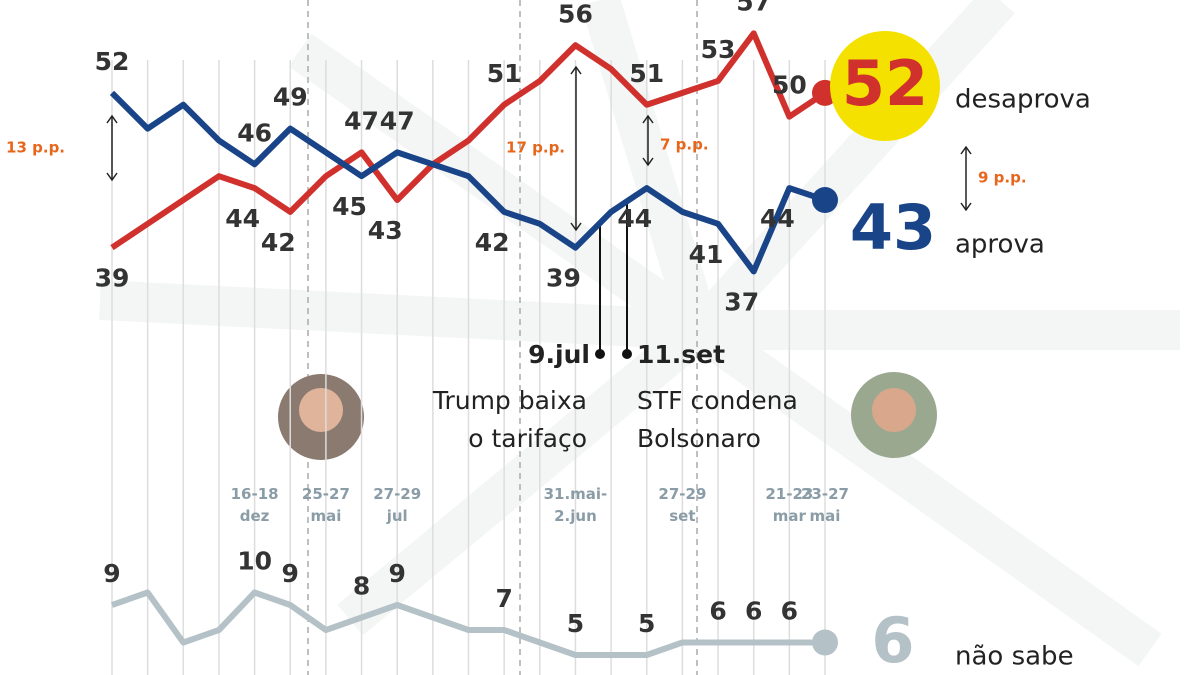 The height and width of the screenshot is (675, 1200). What do you see at coordinates (607, 416) in the screenshot?
I see `photos` at bounding box center [607, 416].